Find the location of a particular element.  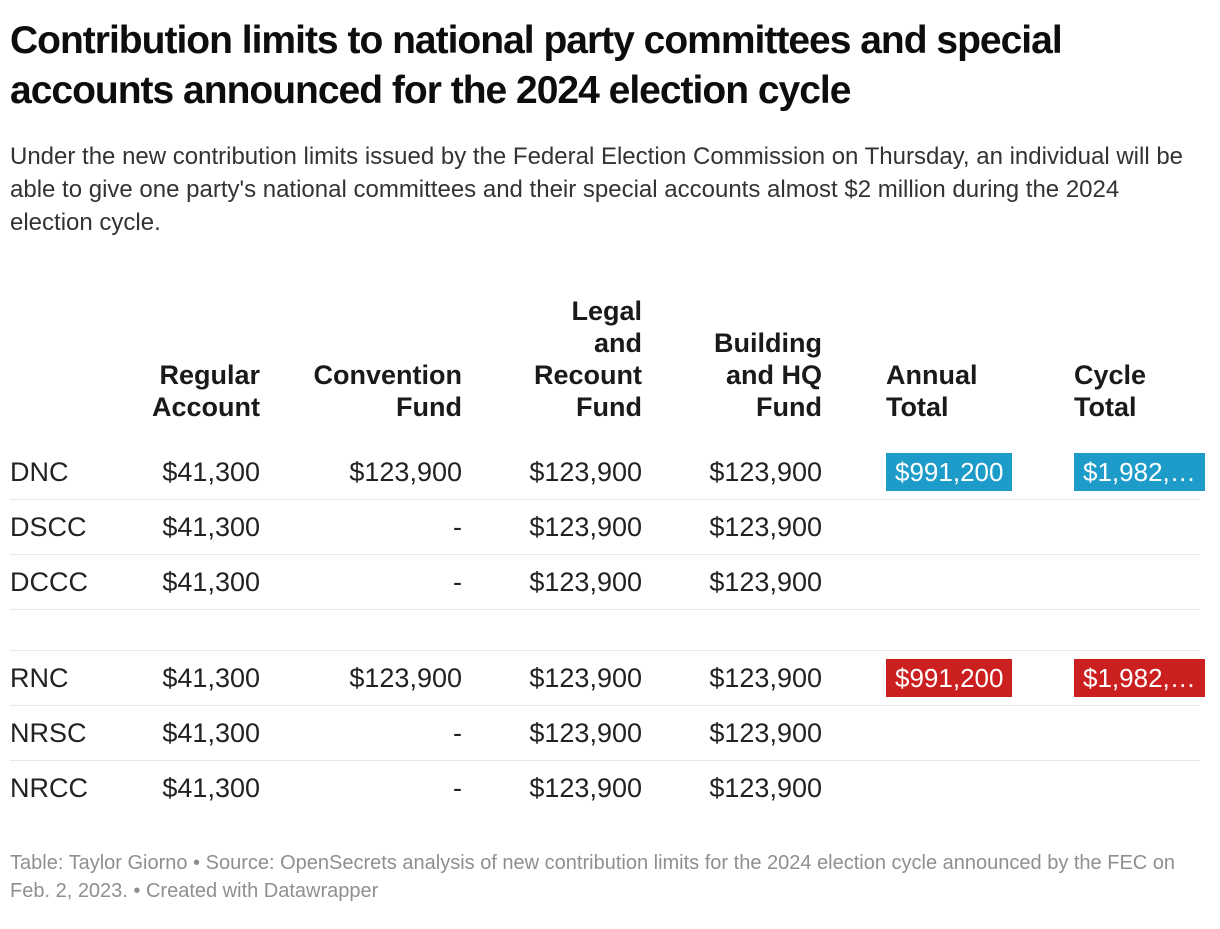

table-row: NRCC $41,300 - $123,900 $123,900 is located at coordinates (605, 788).